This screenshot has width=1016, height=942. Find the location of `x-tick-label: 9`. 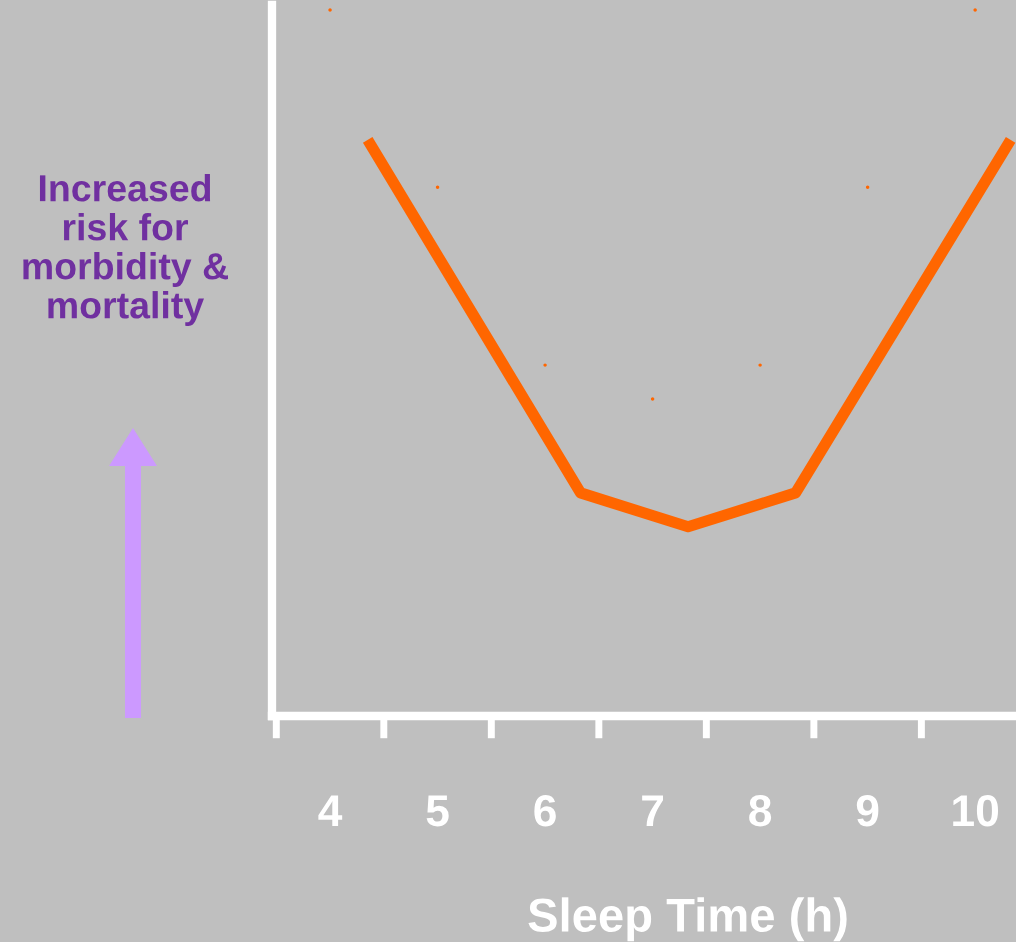

x-tick-label: 9 is located at coordinates (867, 810).